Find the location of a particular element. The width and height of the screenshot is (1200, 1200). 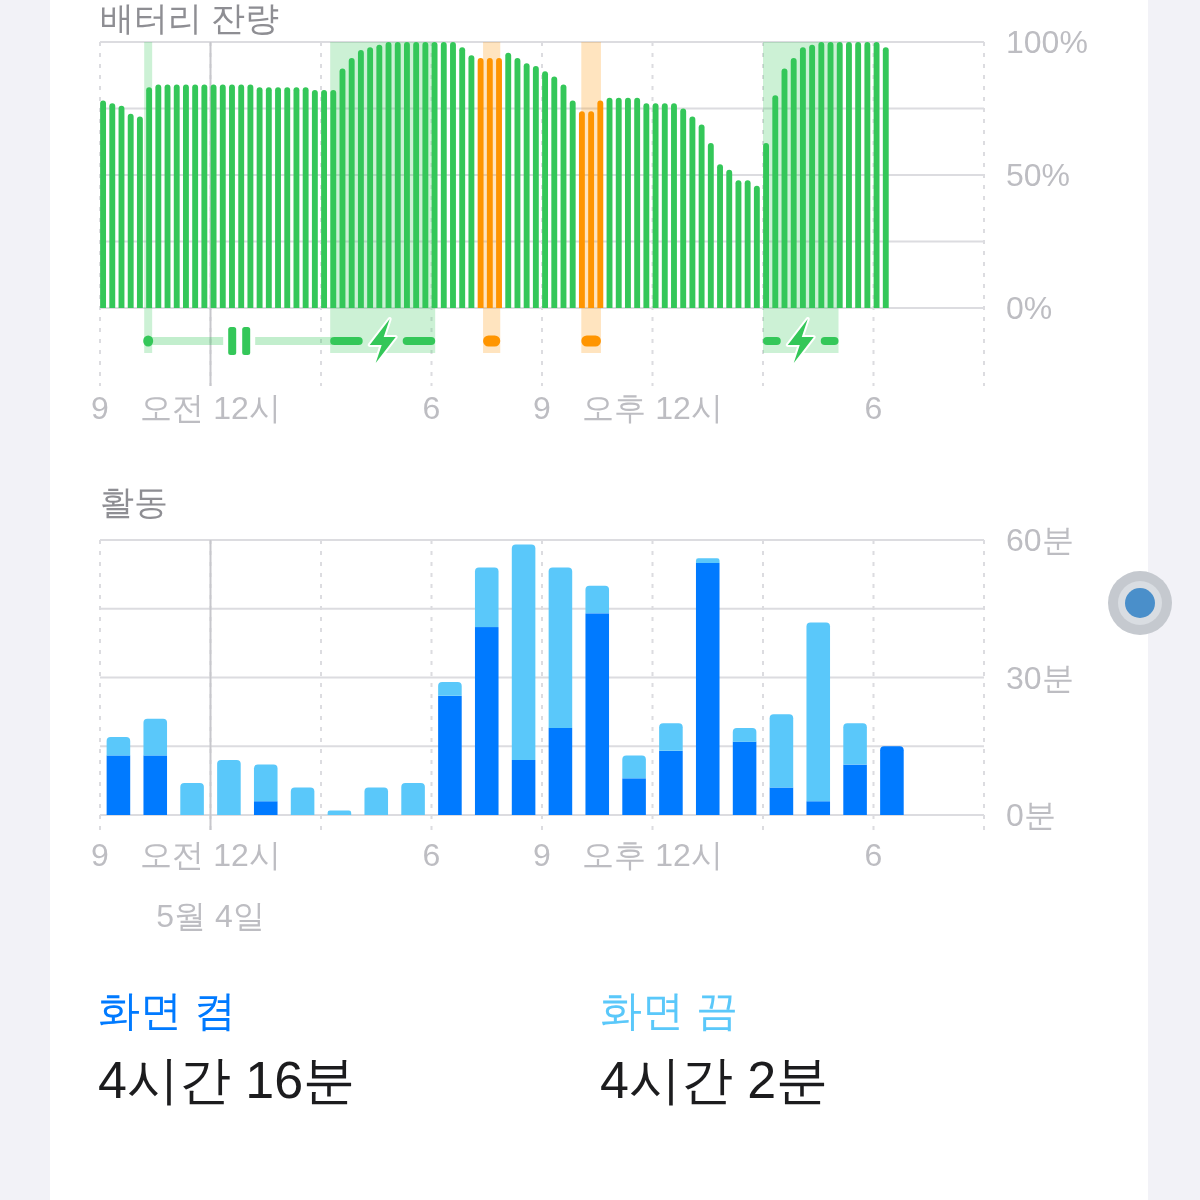

x-tick-label: 오후 12시 is located at coordinates (652, 855).